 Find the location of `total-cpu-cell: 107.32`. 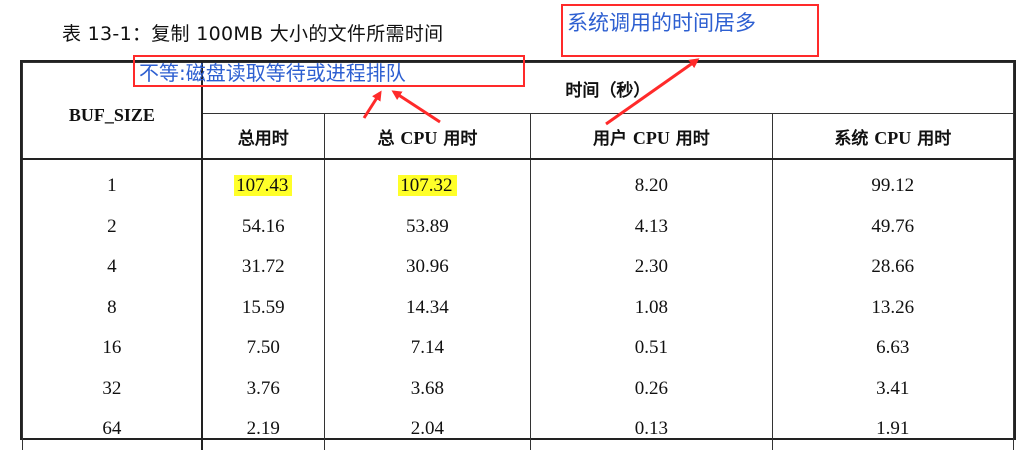

total-cpu-cell: 107.32 is located at coordinates (427, 183).